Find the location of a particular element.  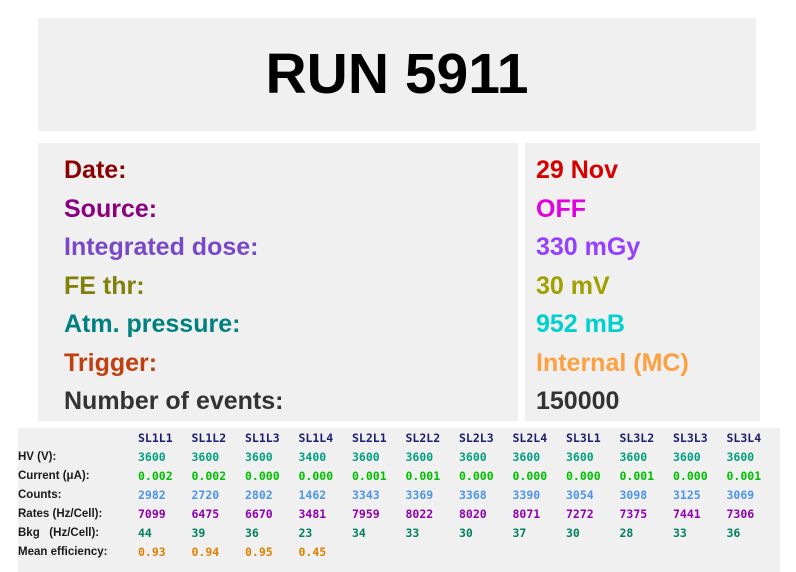

table-column-header: SL3L3 is located at coordinates (690, 437).